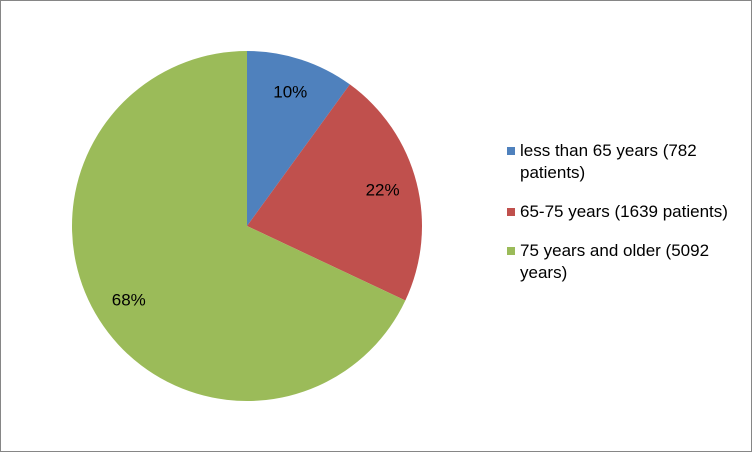 The height and width of the screenshot is (452, 752). I want to click on data-label: 22%, so click(383, 190).